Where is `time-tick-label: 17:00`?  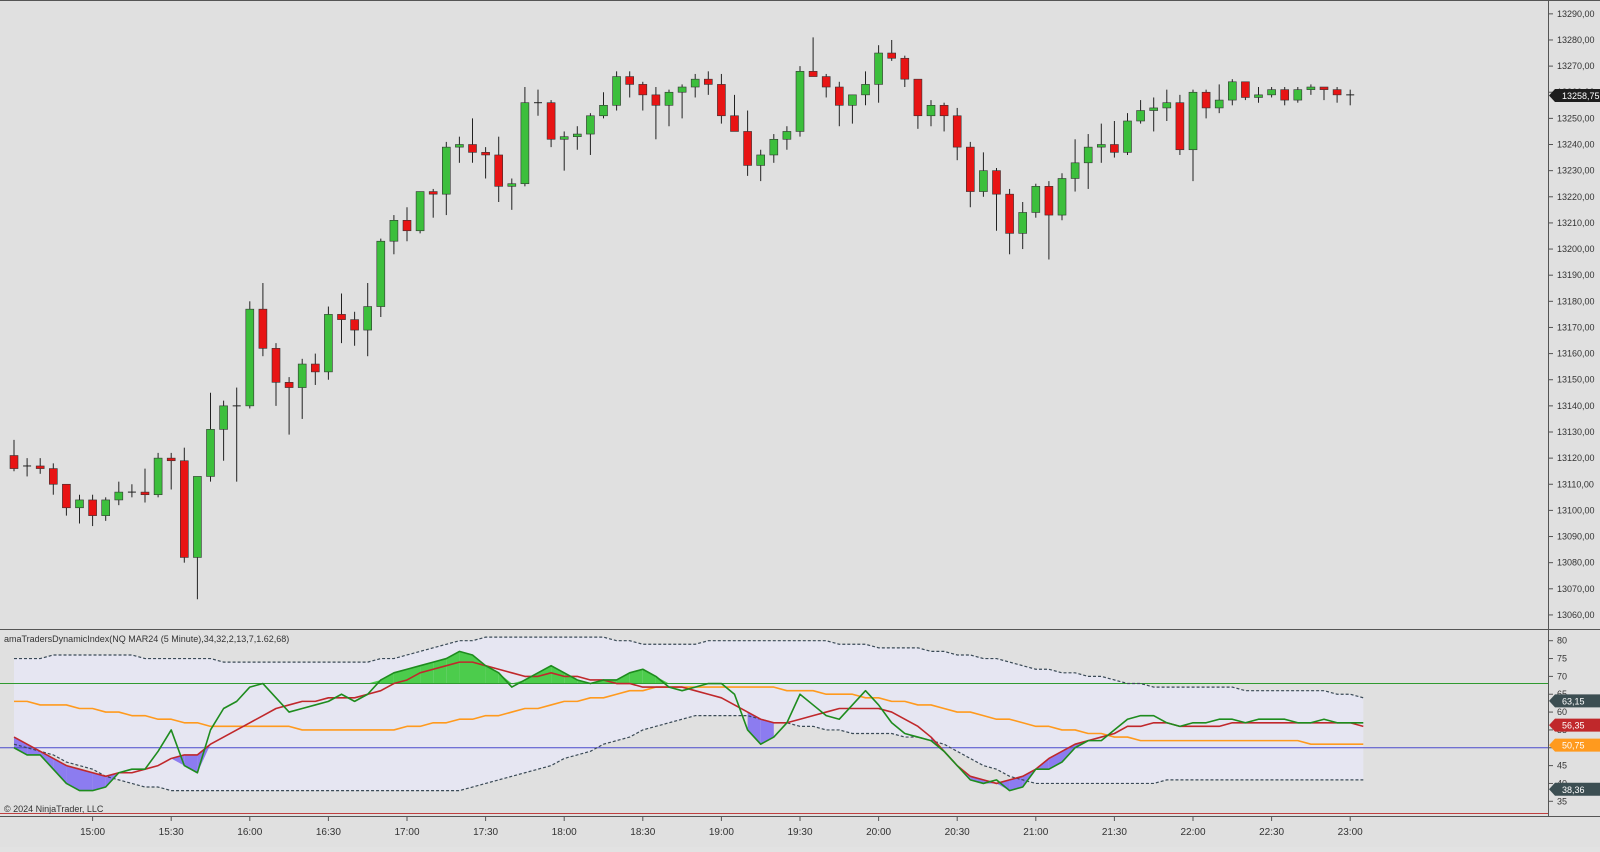
time-tick-label: 17:00 is located at coordinates (406, 832).